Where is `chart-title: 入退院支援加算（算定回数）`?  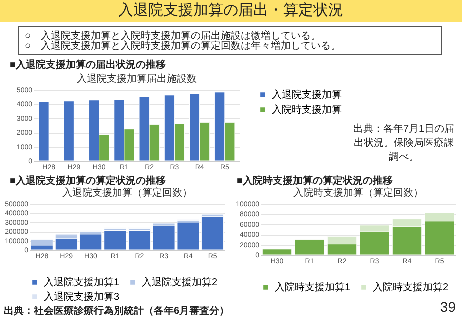 chart-title: 入退院支援加算（算定回数） is located at coordinates (127, 193).